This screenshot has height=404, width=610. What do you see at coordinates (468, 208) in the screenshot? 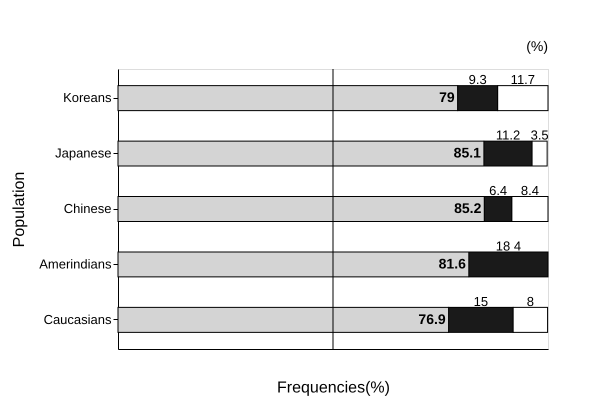
I see `data-label: 85.2` at bounding box center [468, 208].